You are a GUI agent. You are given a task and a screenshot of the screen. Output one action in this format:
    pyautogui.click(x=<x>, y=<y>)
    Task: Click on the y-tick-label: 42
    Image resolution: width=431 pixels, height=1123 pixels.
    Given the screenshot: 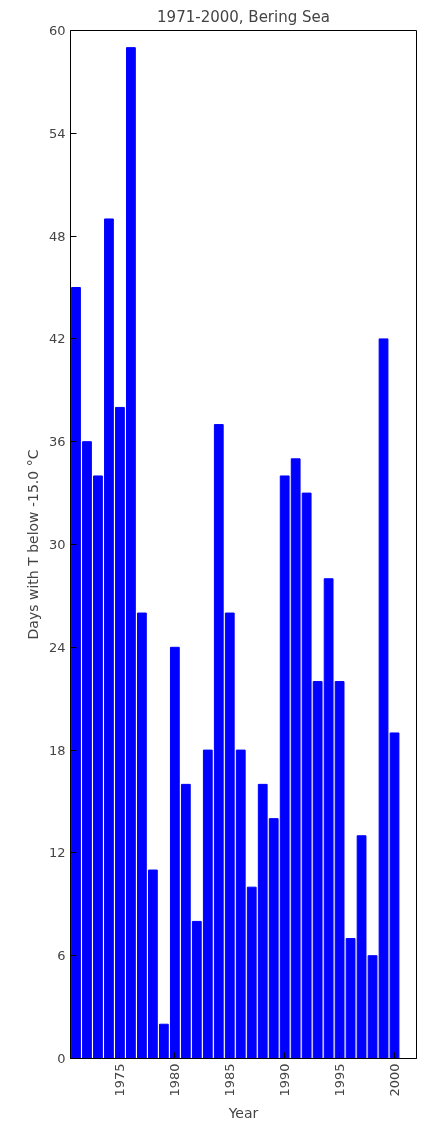 What is the action you would take?
    pyautogui.click(x=57, y=339)
    